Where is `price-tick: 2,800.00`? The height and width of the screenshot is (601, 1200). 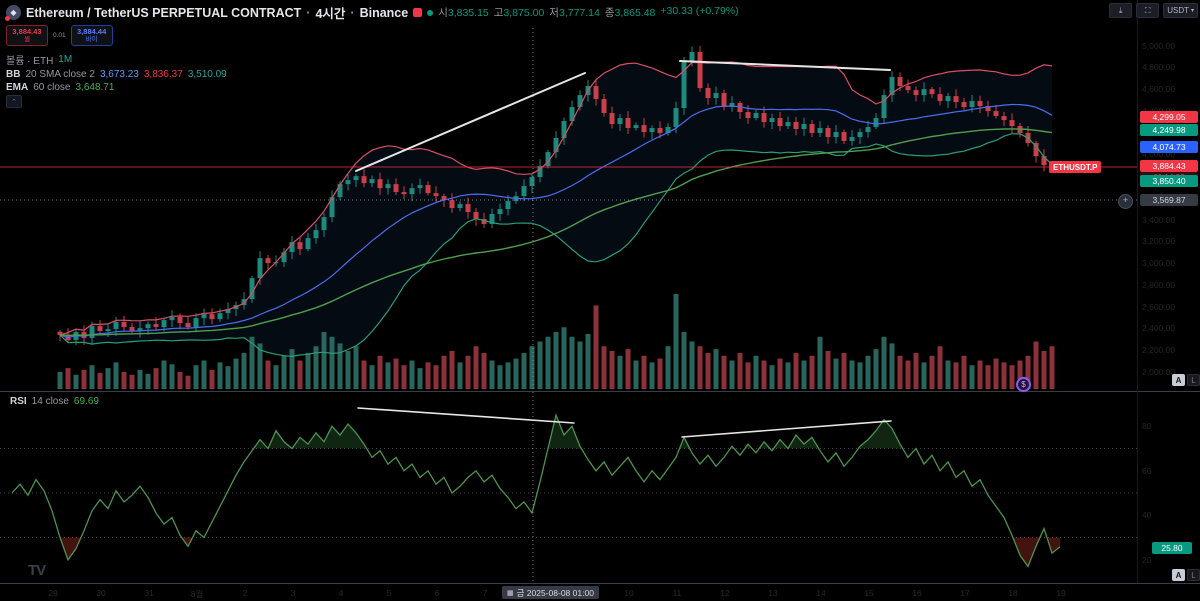
price-tick: 2,800.00 is located at coordinates (1159, 285).